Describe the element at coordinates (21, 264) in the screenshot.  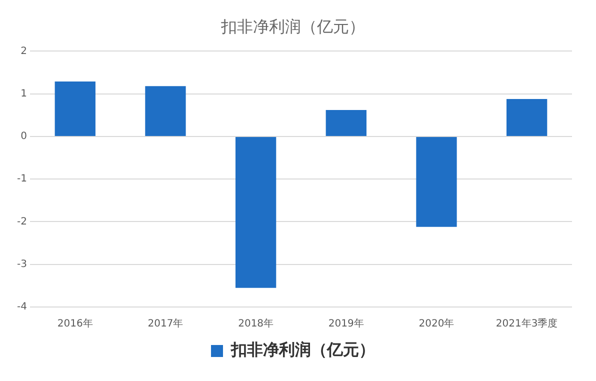
I see `y-tick-label: -3` at that location.